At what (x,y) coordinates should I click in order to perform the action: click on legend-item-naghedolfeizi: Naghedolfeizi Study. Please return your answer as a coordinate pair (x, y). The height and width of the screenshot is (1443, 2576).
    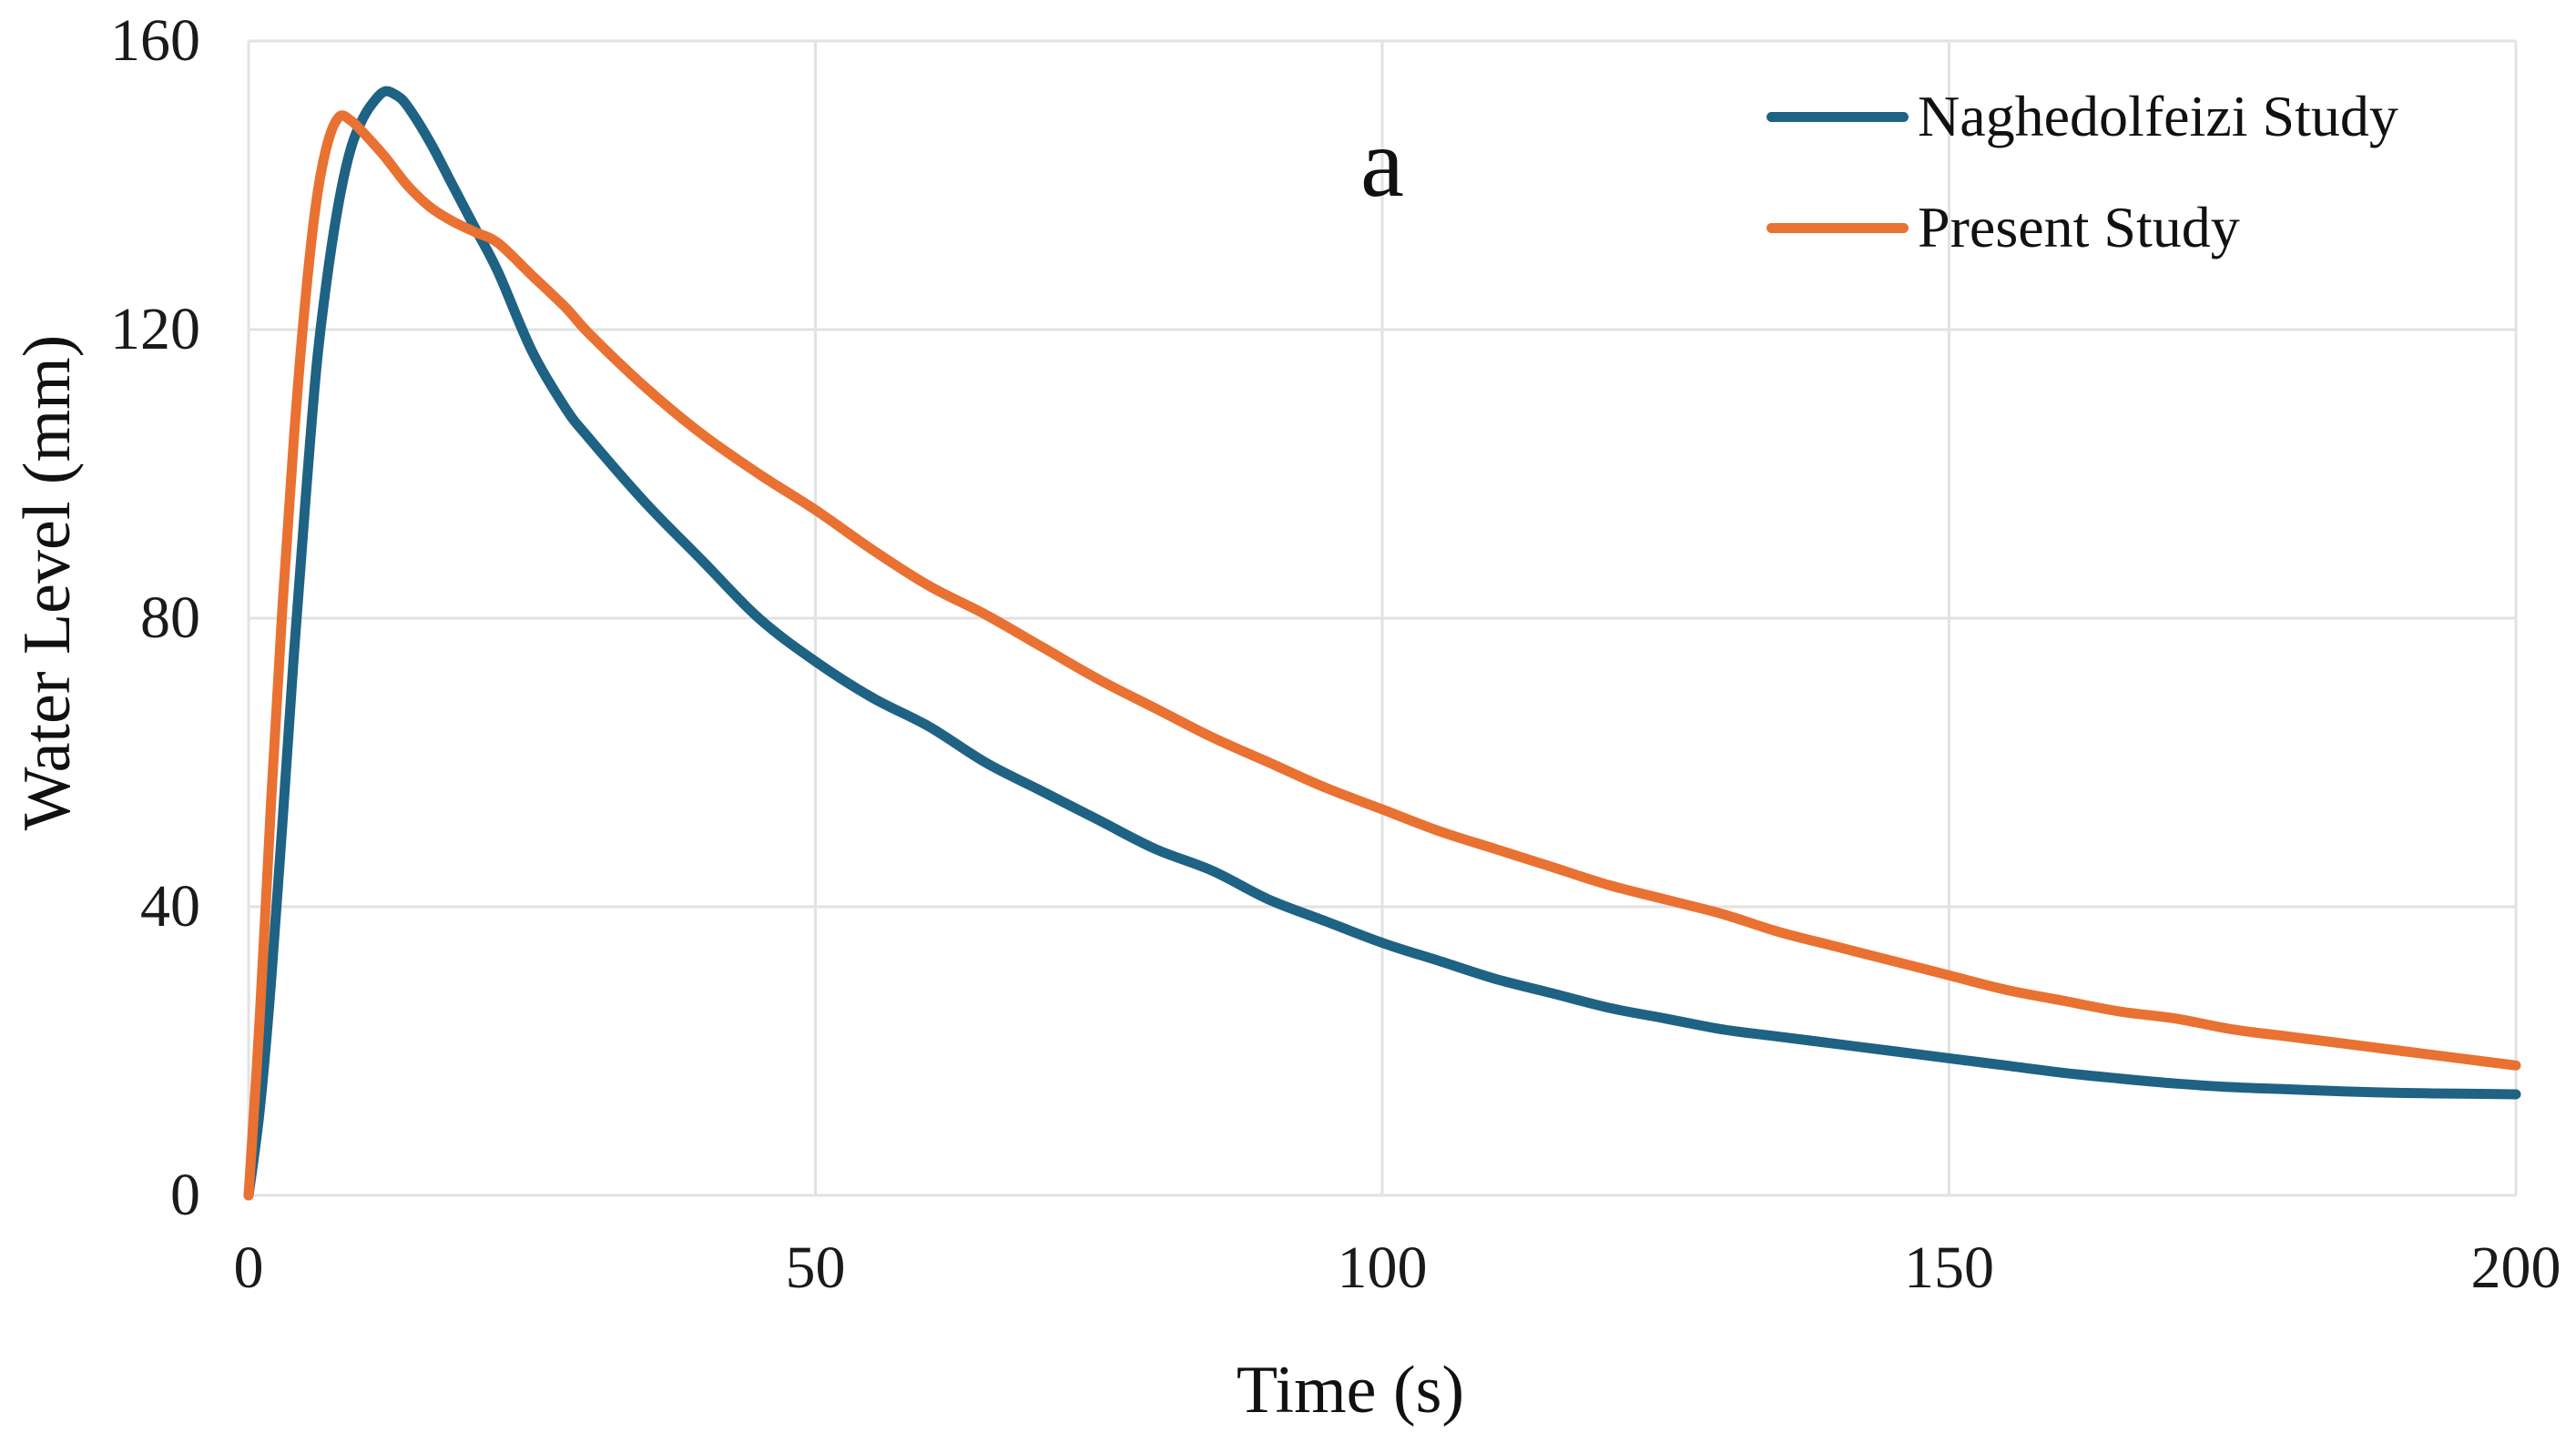
    Looking at the image, I should click on (2082, 116).